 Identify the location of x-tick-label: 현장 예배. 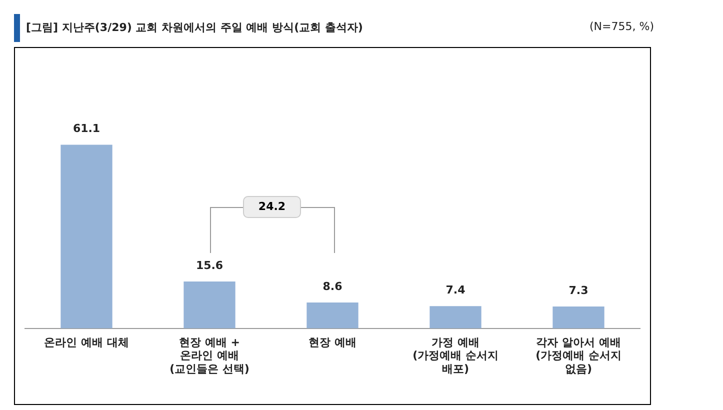
(332, 342).